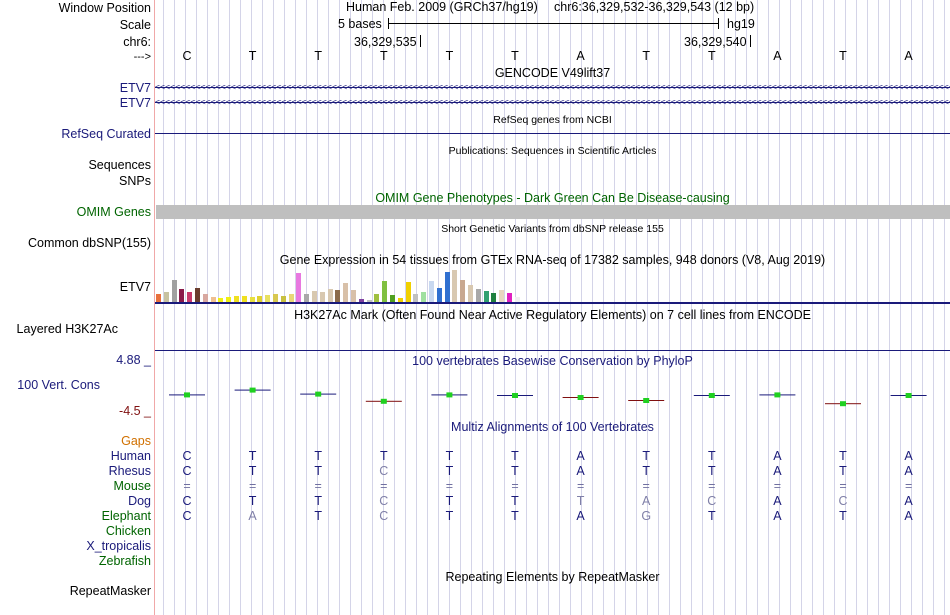 This screenshot has width=950, height=615. Describe the element at coordinates (553, 212) in the screenshot. I see `omim-phenotype-bar` at that location.